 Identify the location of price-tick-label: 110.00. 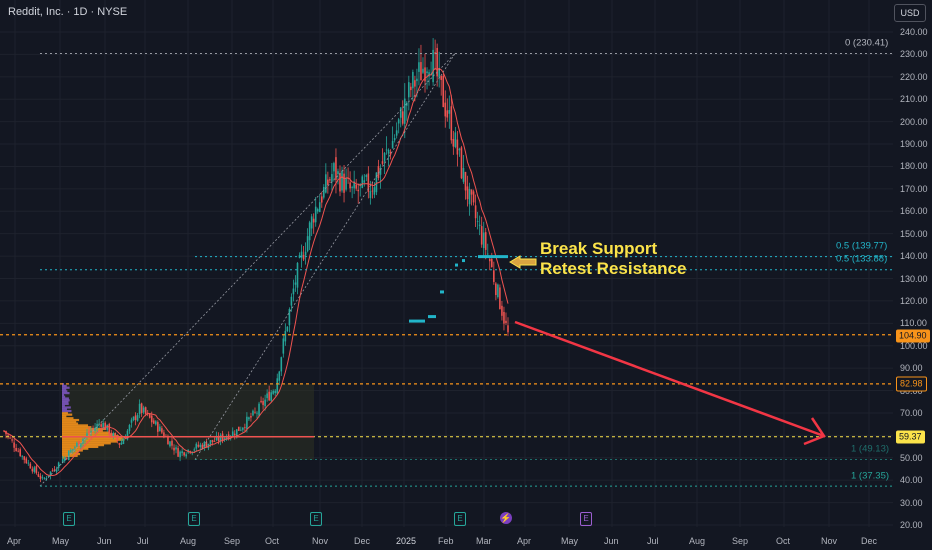
(913, 323).